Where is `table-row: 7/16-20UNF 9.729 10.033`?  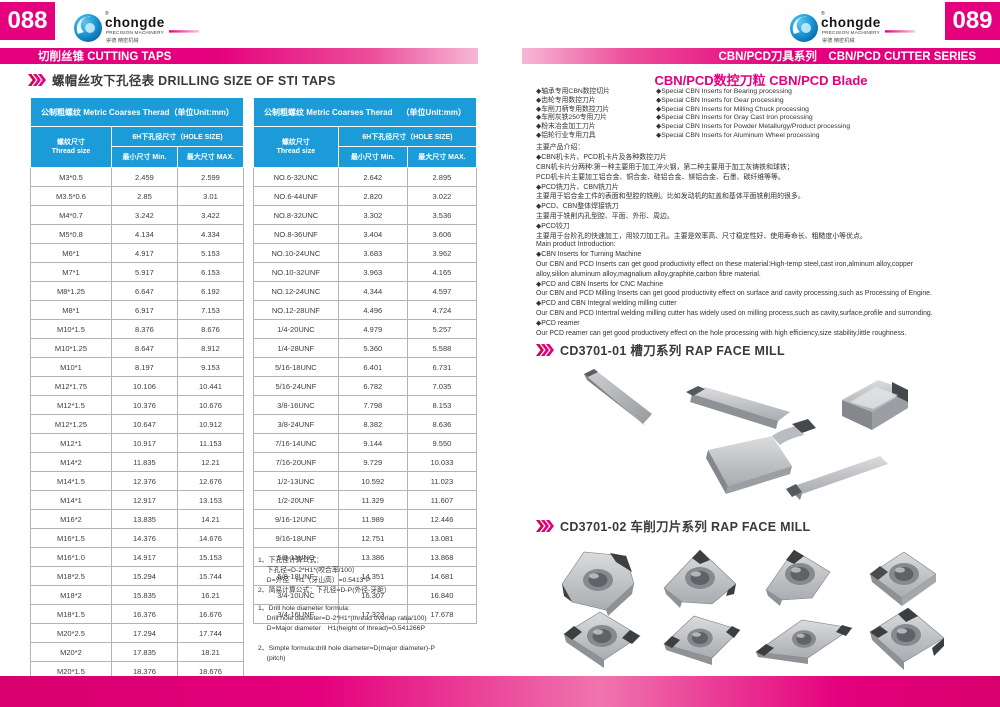 table-row: 7/16-20UNF 9.729 10.033 is located at coordinates (365, 462).